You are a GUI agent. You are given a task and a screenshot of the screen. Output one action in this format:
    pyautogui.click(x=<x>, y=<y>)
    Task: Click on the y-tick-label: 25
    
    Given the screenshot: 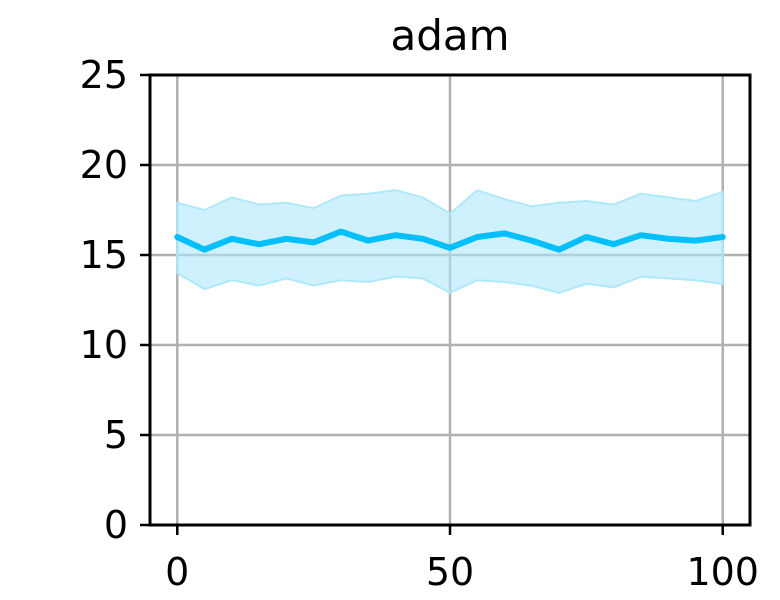 What is the action you would take?
    pyautogui.click(x=104, y=75)
    